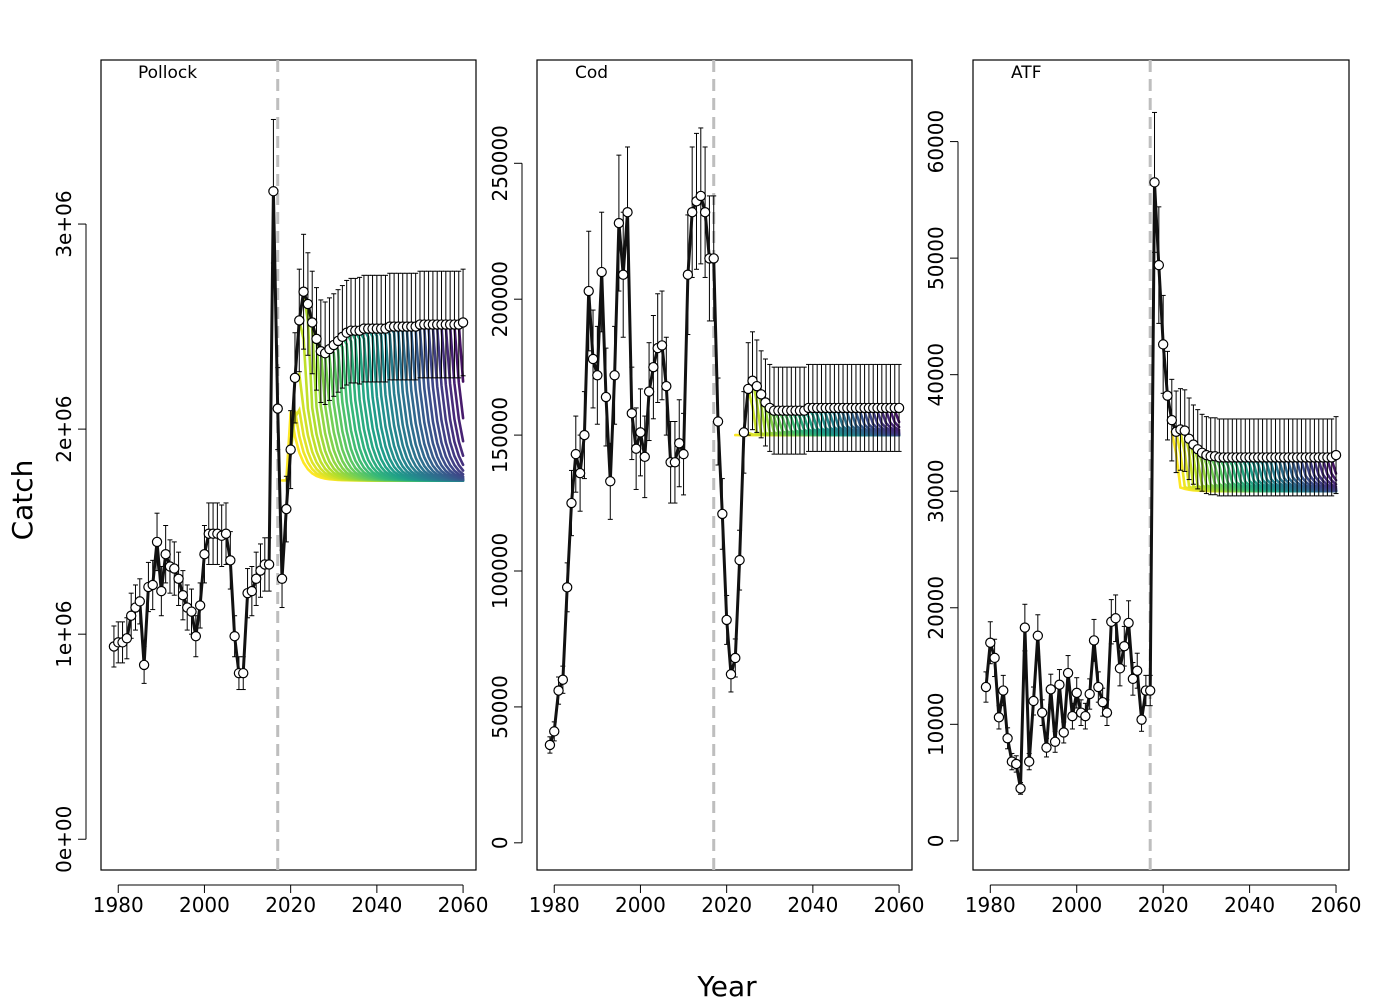 This screenshot has width=1400, height=1000. What do you see at coordinates (22, 500) in the screenshot?
I see `y-axis-title: Catch` at bounding box center [22, 500].